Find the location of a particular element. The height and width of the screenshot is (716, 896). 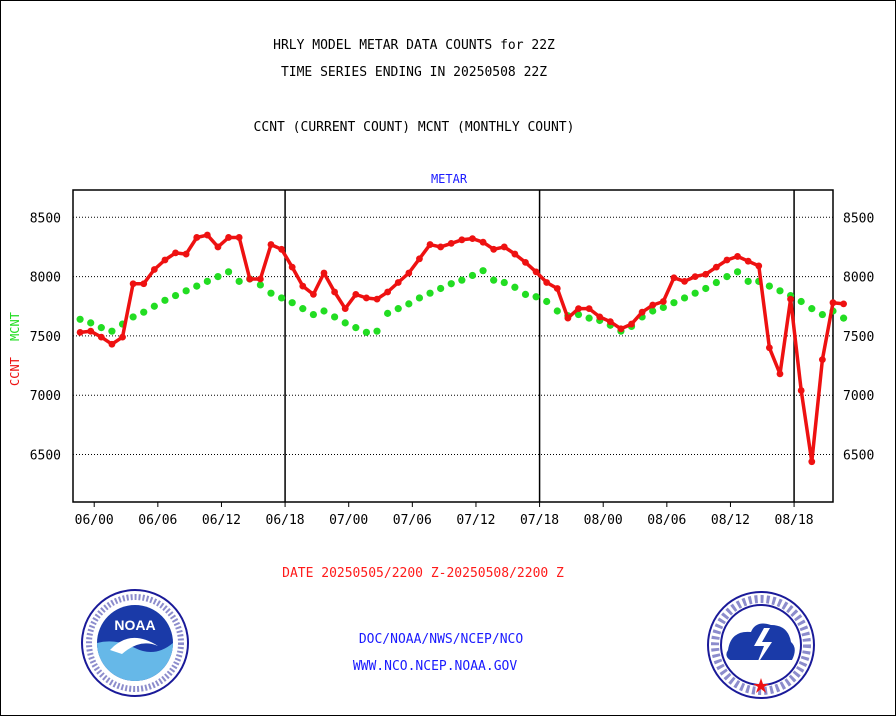

x-tick-label: 06/18 is located at coordinates (285, 520).